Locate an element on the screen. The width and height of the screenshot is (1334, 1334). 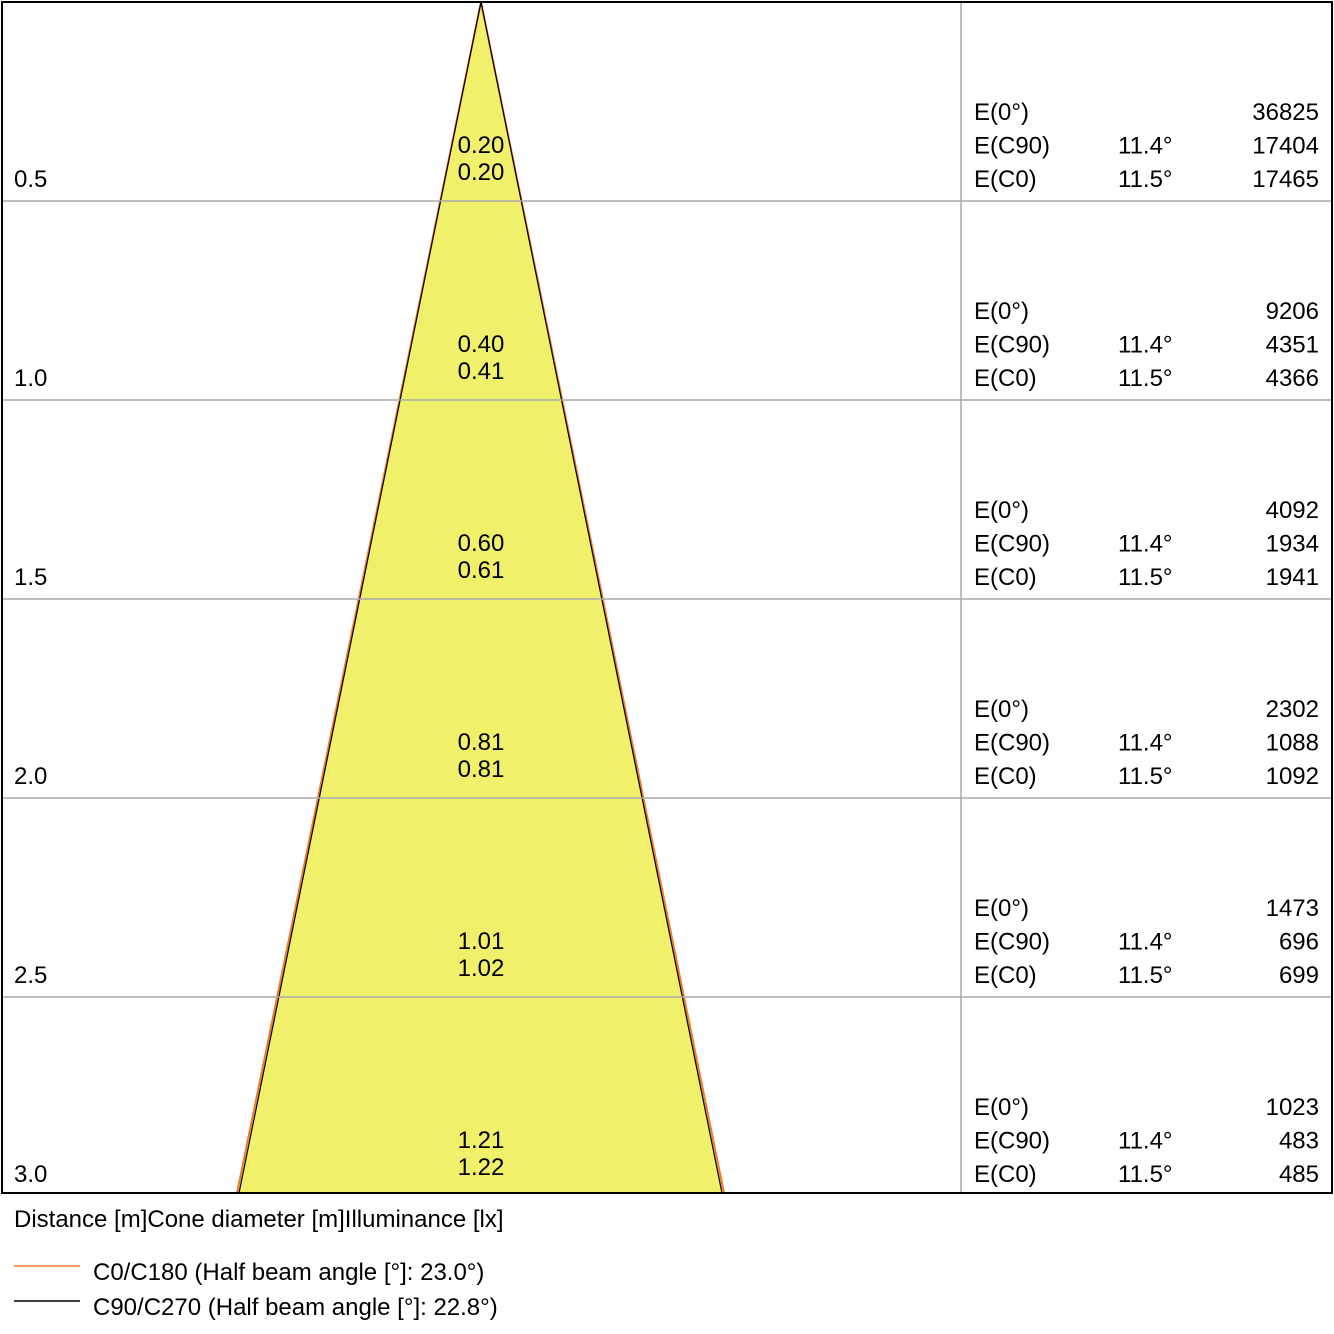
illuminance-value: 1023 is located at coordinates (1292, 1107).